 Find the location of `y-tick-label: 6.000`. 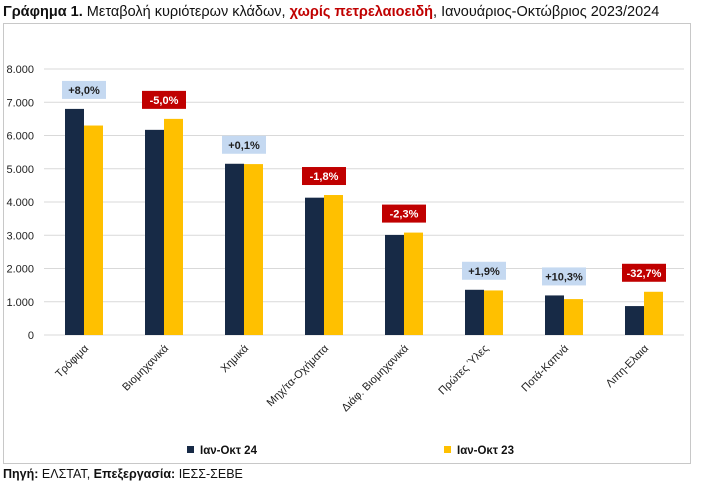

y-tick-label: 6.000 is located at coordinates (20, 137).